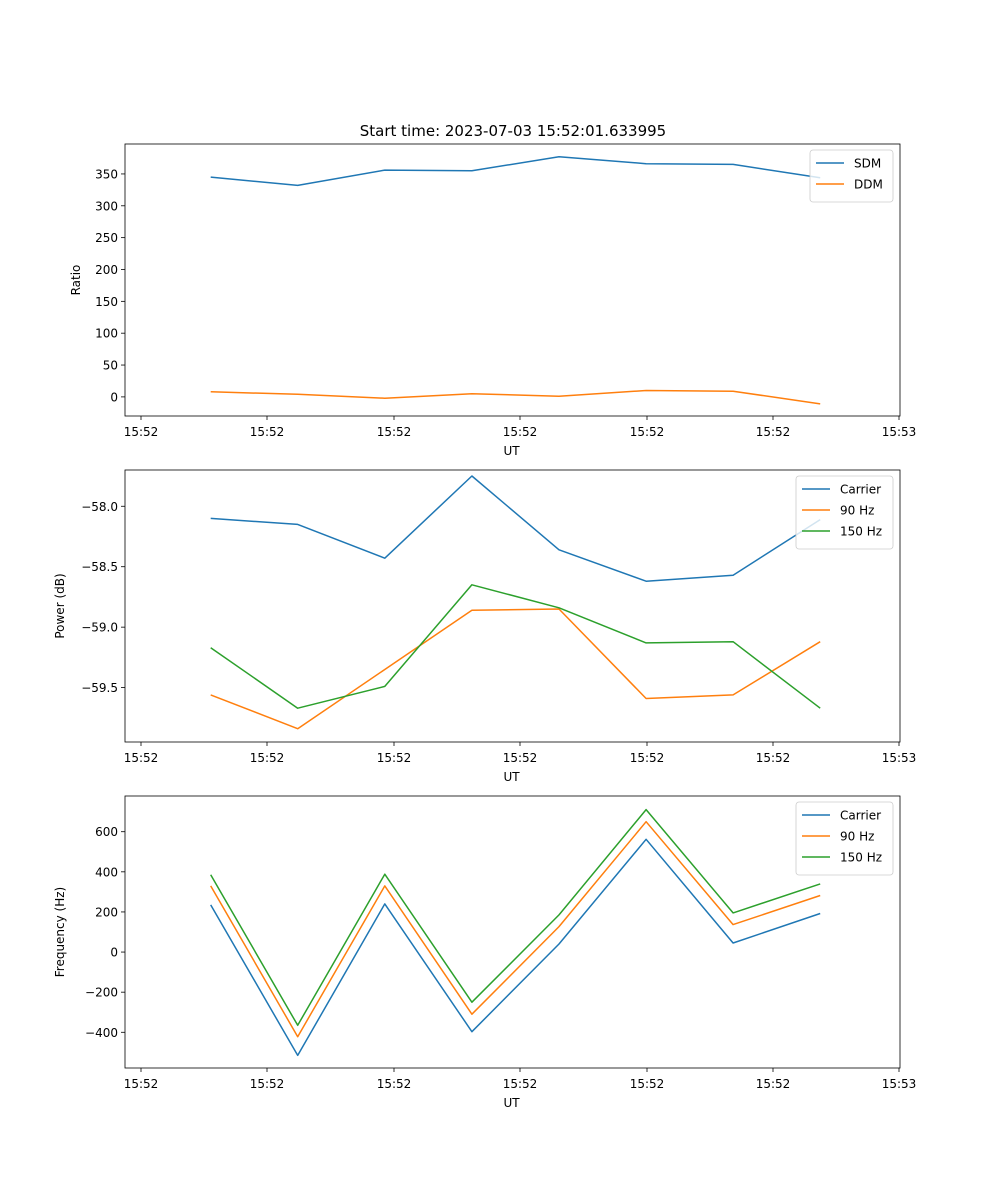  Describe the element at coordinates (513, 131) in the screenshot. I see `figure-title: Start time: 2023-07-03 15:52:01.633995` at that location.